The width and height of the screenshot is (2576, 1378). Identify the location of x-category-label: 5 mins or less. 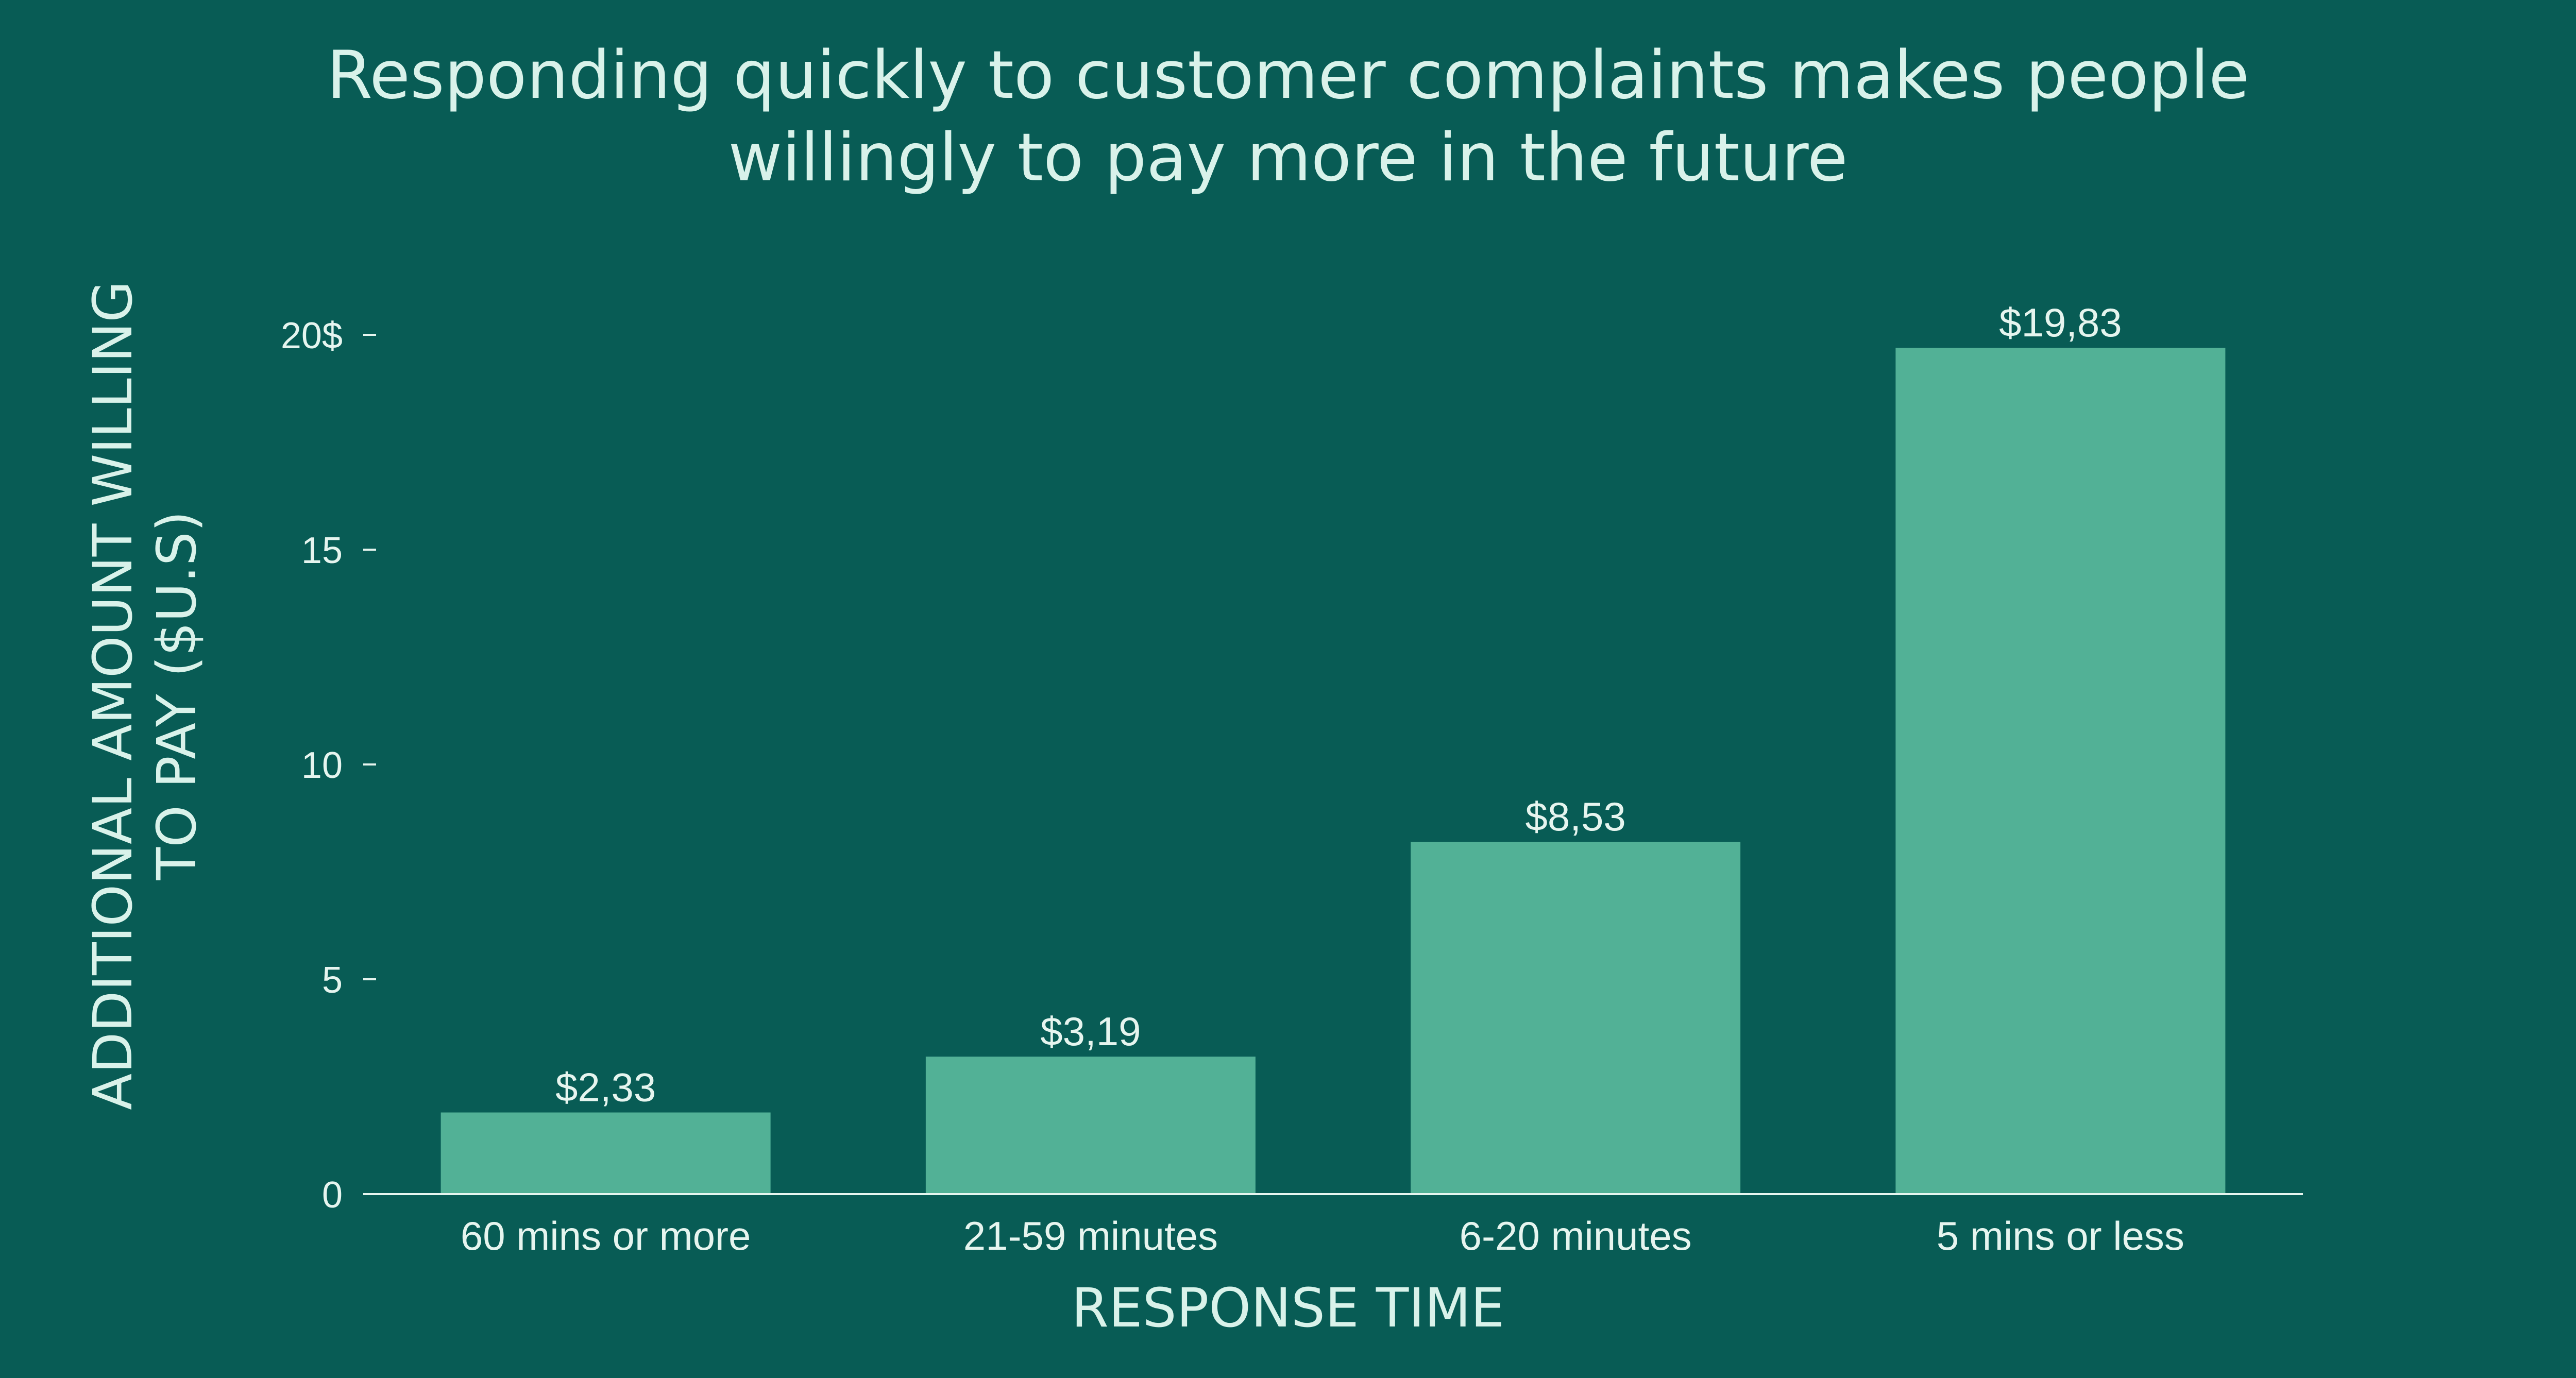
(2060, 1235).